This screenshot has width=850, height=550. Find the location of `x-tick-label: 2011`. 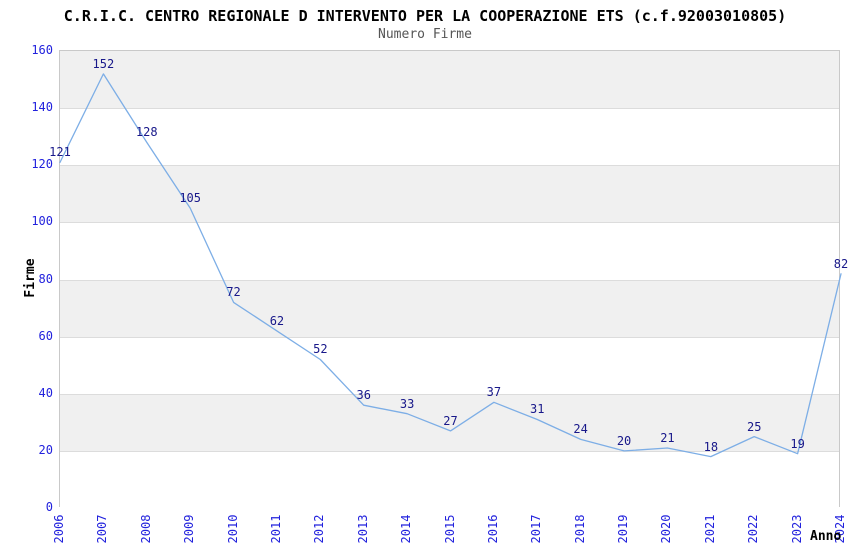

x-tick-label: 2011 is located at coordinates (275, 529).